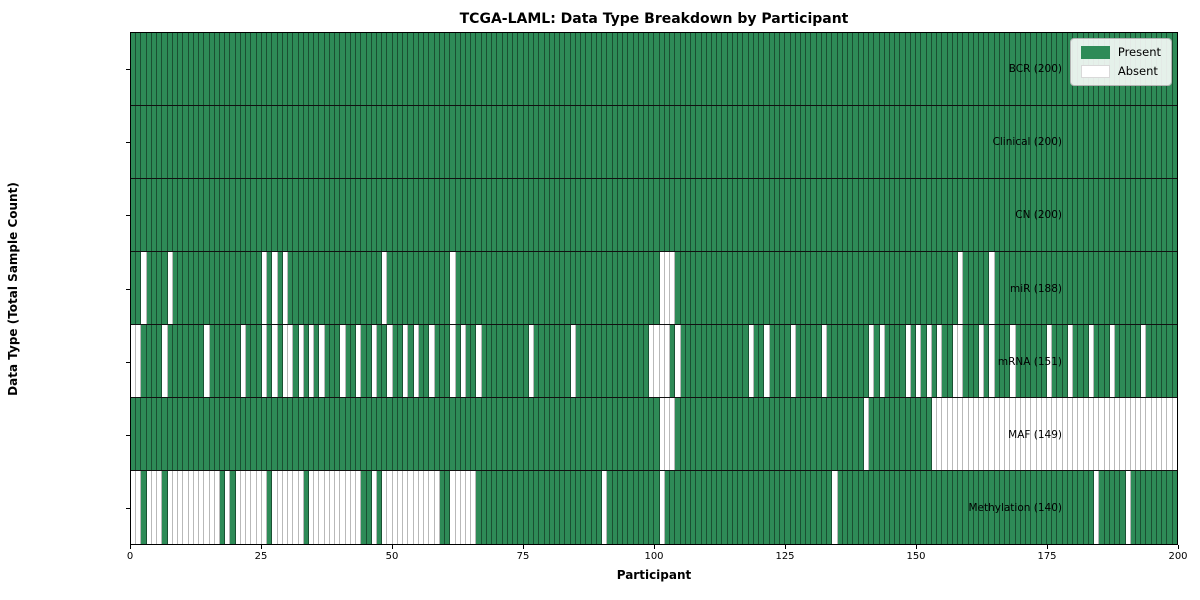 This screenshot has width=1200, height=600. What do you see at coordinates (13, 289) in the screenshot?
I see `y-axis-title: Data Type (Total Sample Count)` at bounding box center [13, 289].